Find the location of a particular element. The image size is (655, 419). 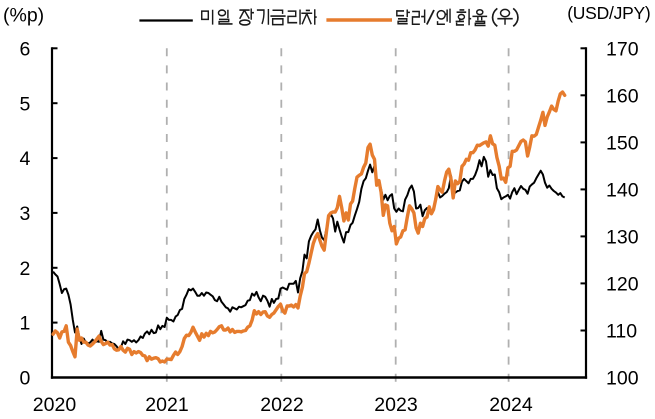

svg-text: 110 is located at coordinates (621, 332).